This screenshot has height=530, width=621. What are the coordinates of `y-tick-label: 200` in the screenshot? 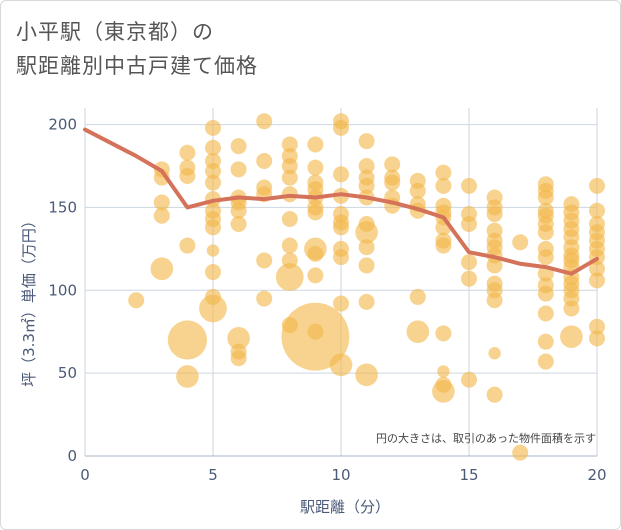 It's located at (62, 125).